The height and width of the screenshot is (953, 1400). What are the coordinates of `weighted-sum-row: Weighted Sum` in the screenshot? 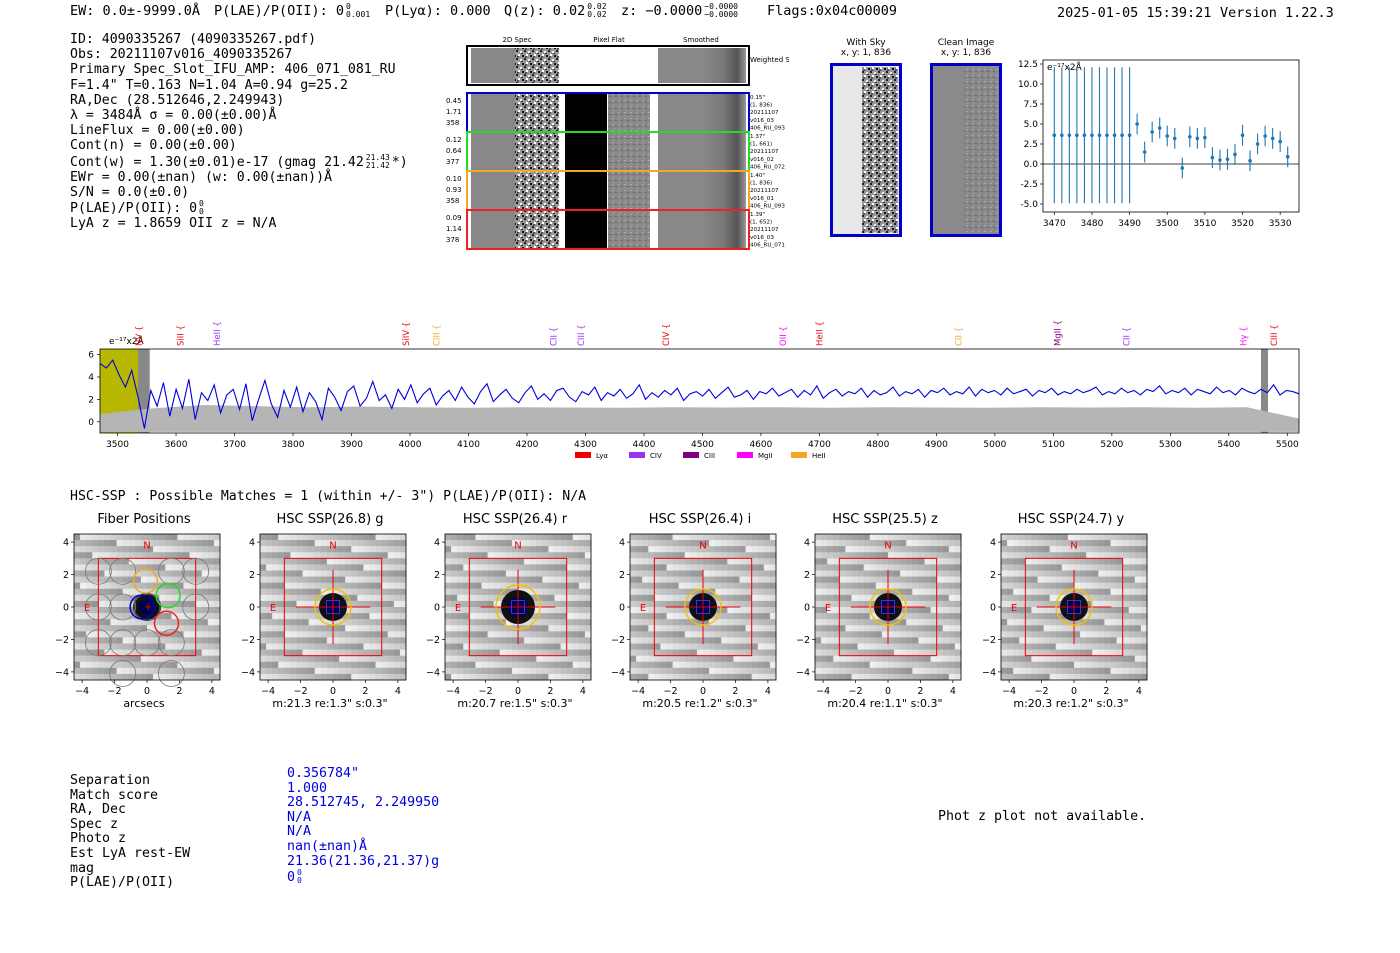 It's located at (633, 65).